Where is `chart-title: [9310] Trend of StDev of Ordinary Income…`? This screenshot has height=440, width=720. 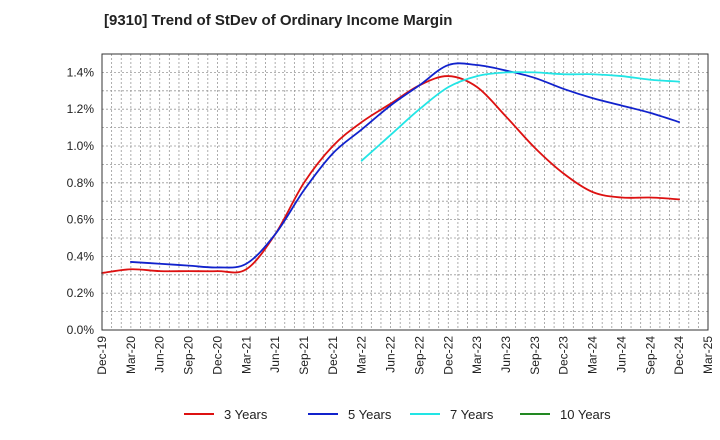 chart-title: [9310] Trend of StDev of Ordinary Income… is located at coordinates (278, 20).